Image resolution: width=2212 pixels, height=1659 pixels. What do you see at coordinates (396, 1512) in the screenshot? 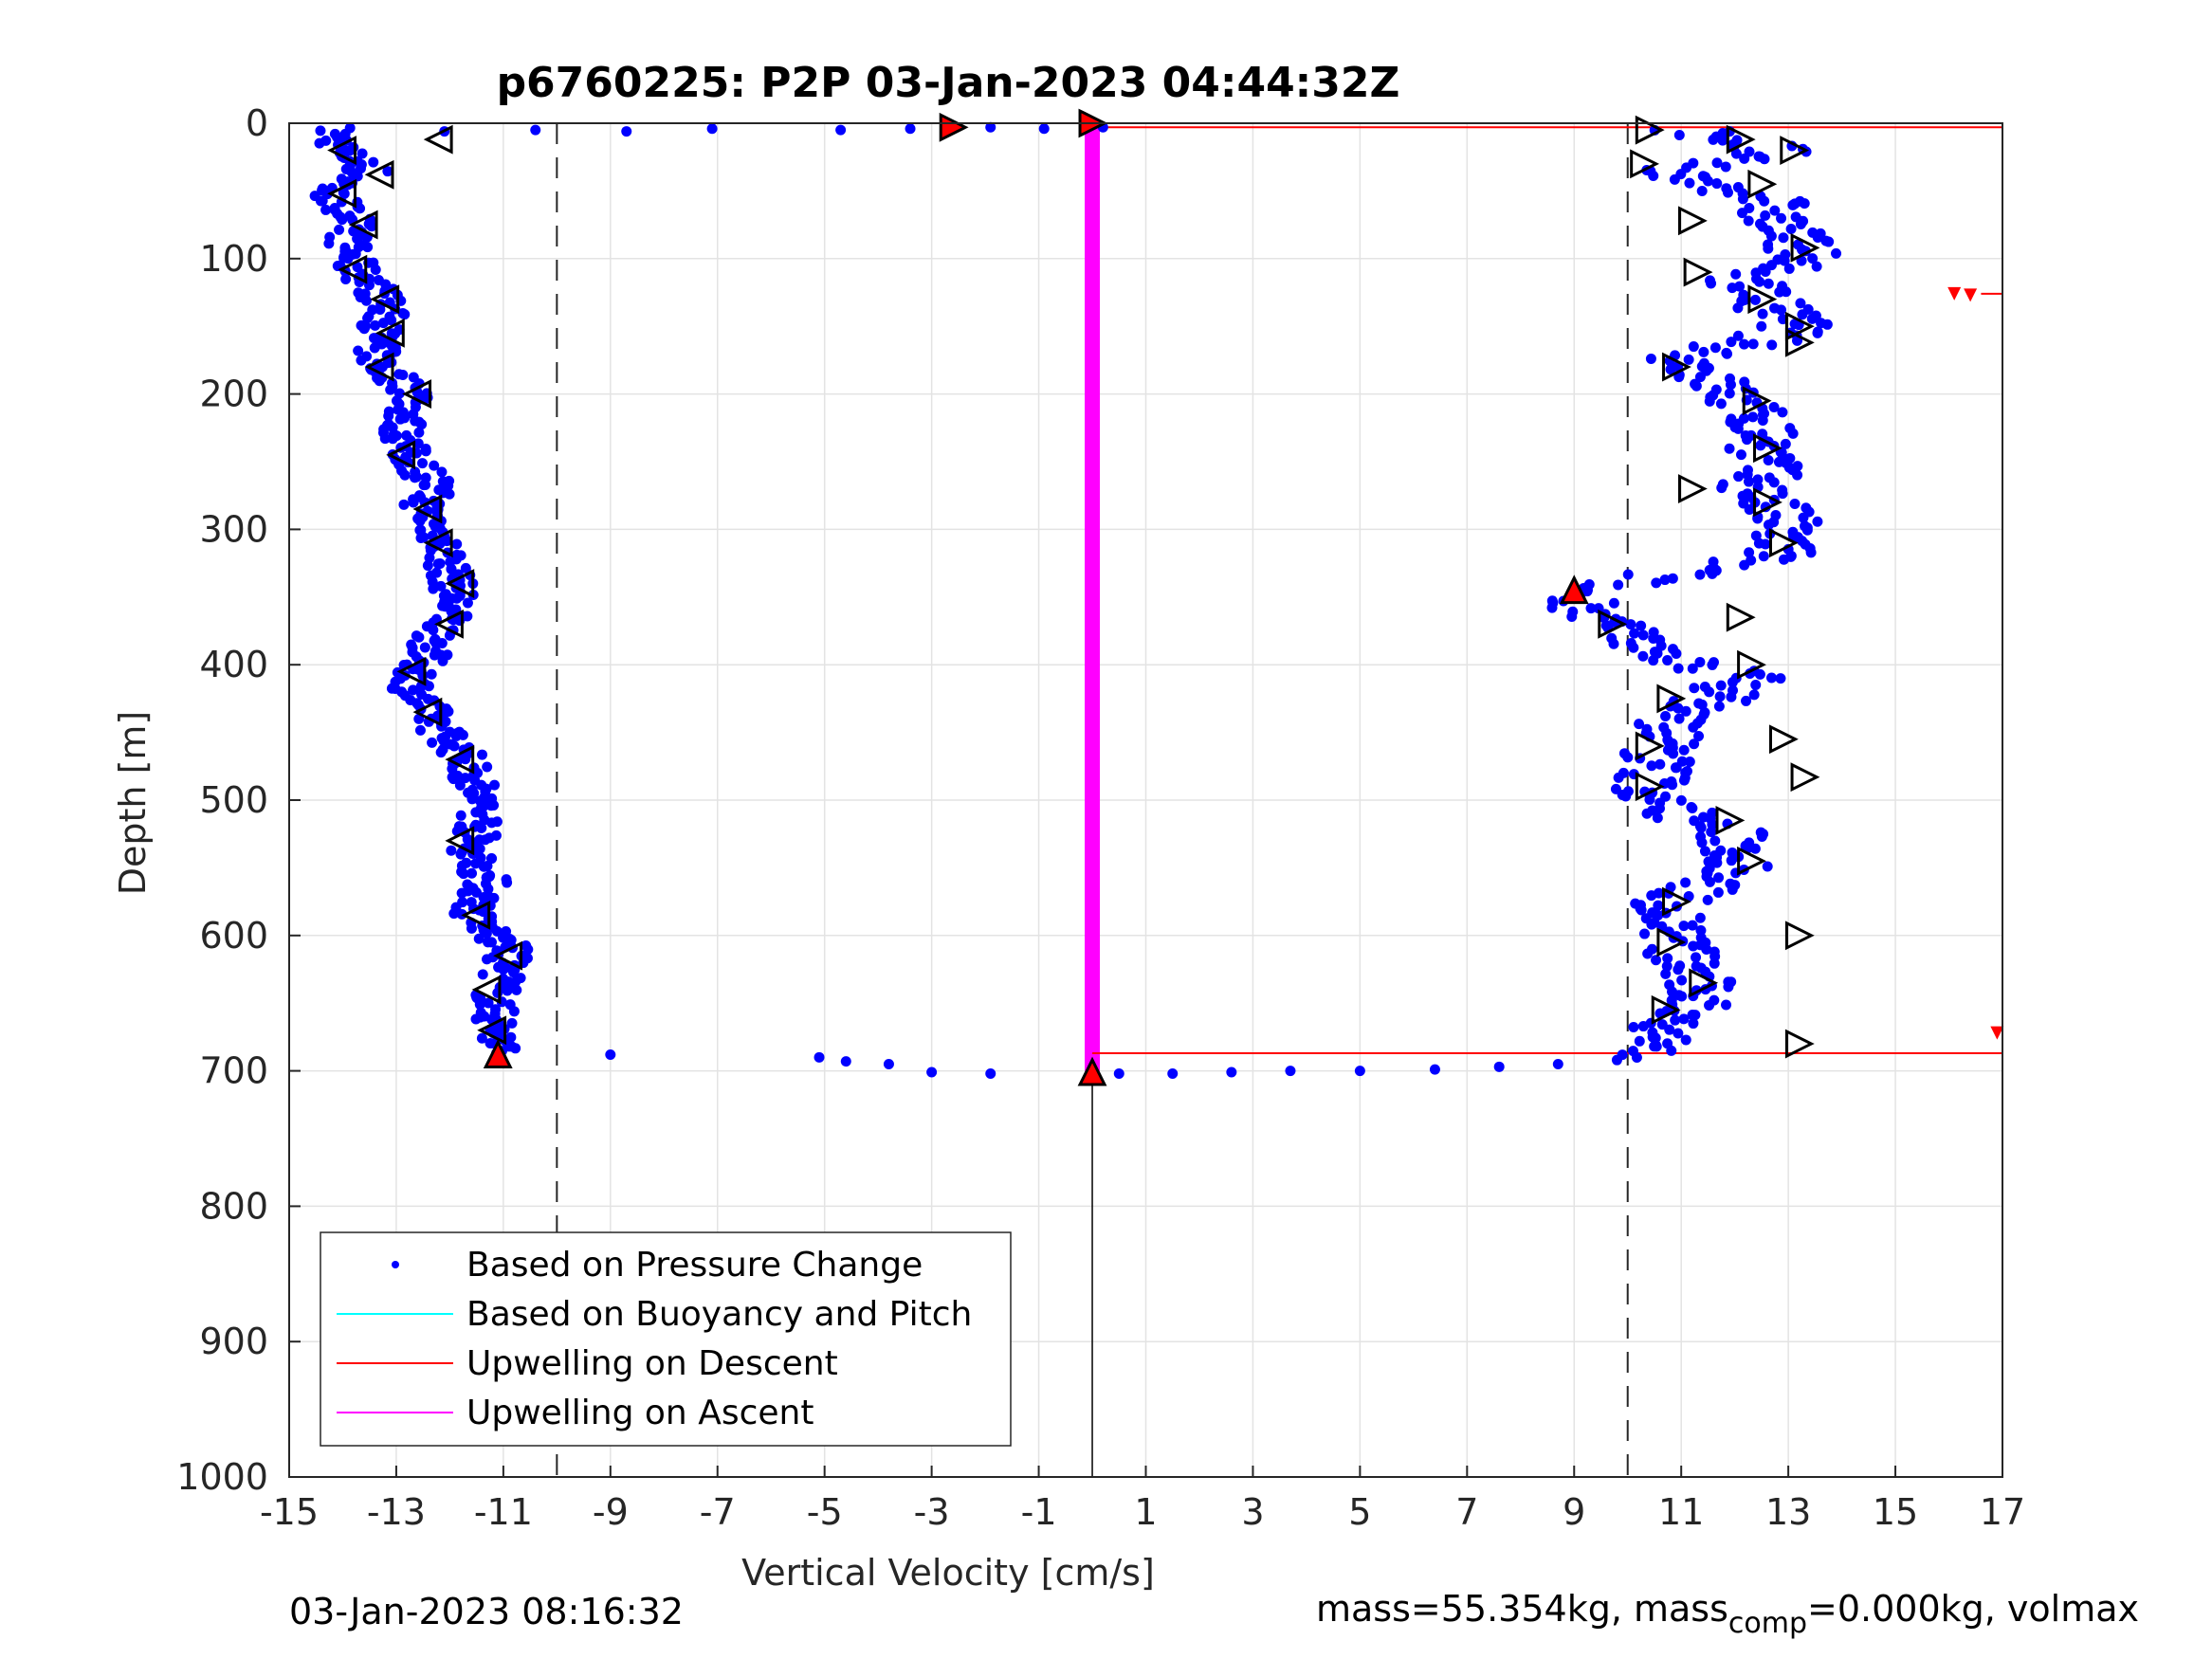
I see `x-tick-label: -13` at bounding box center [396, 1512].